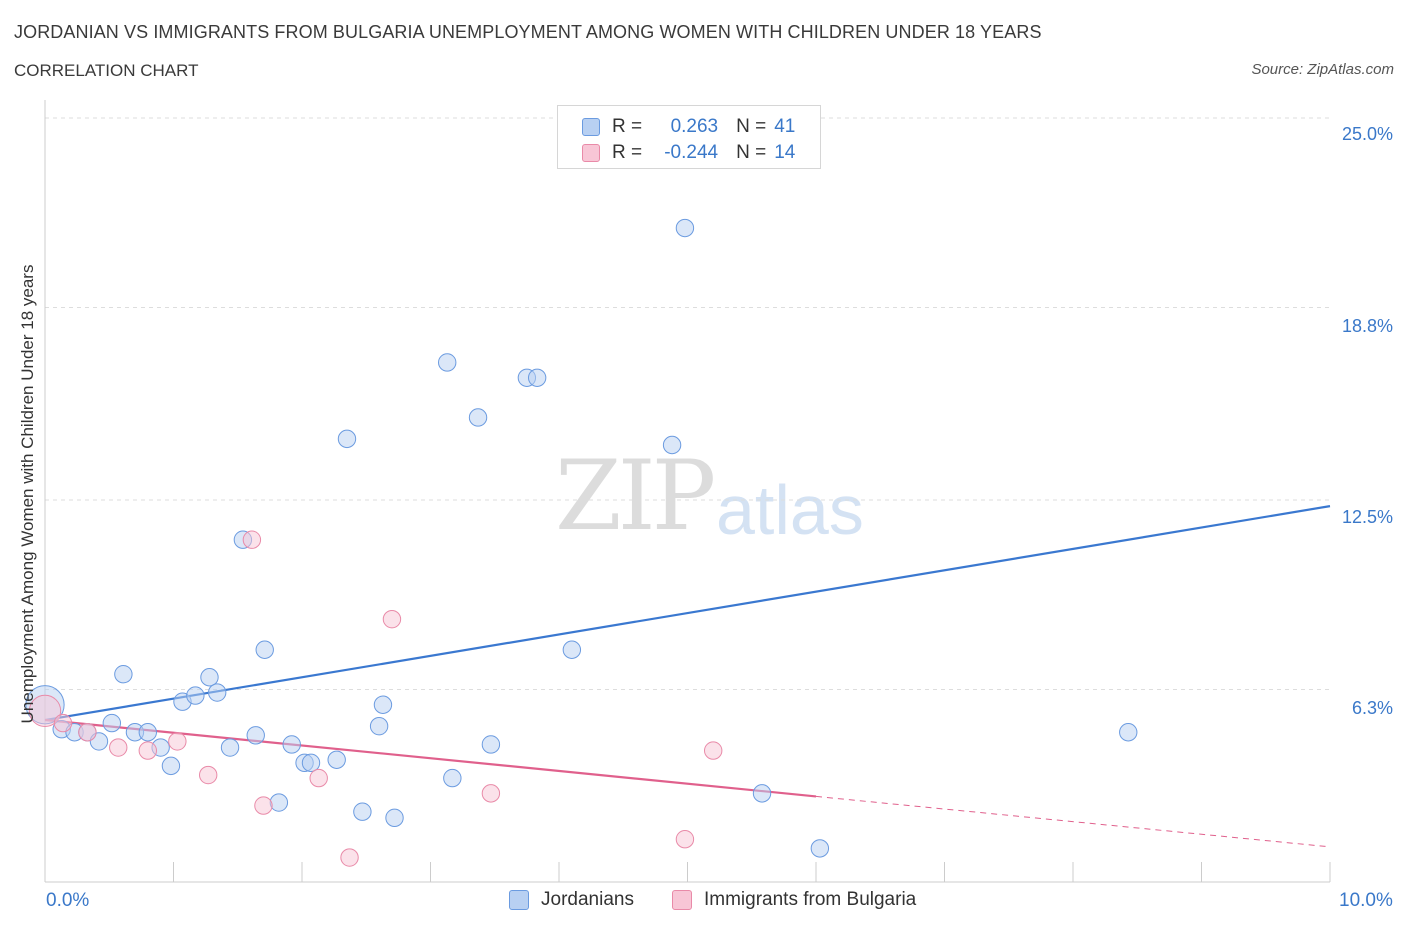 This screenshot has height=930, width=1406. Describe the element at coordinates (790, 510) in the screenshot. I see `watermark-atlas: atlas` at that location.